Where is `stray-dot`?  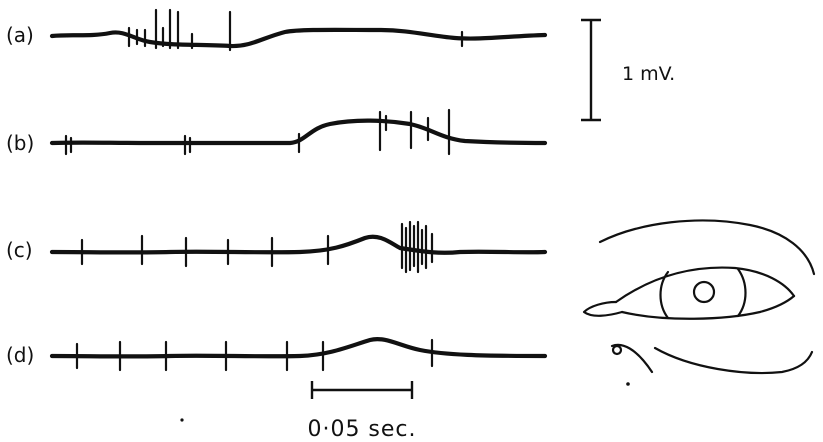 stray-dot is located at coordinates (182, 420).